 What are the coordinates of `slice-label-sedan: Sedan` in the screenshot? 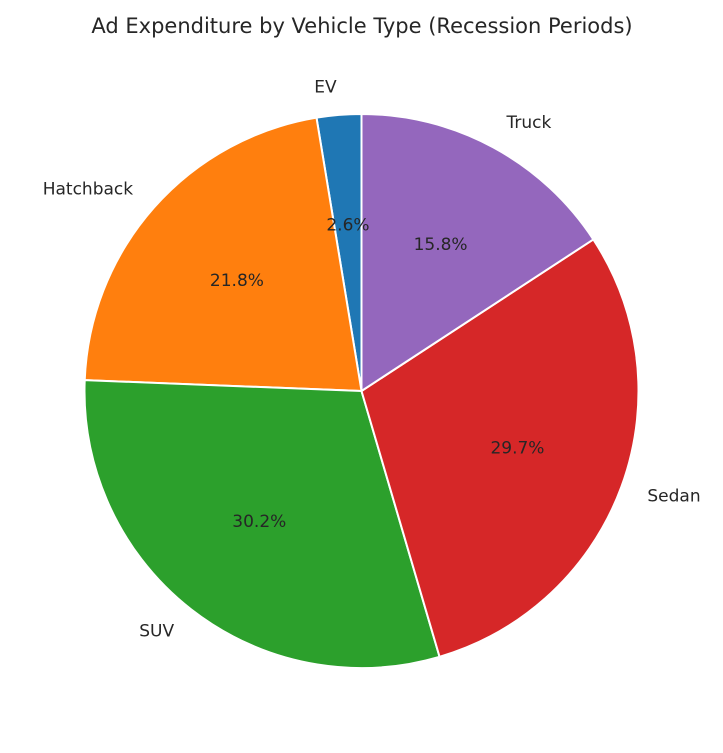 It's located at (673, 496).